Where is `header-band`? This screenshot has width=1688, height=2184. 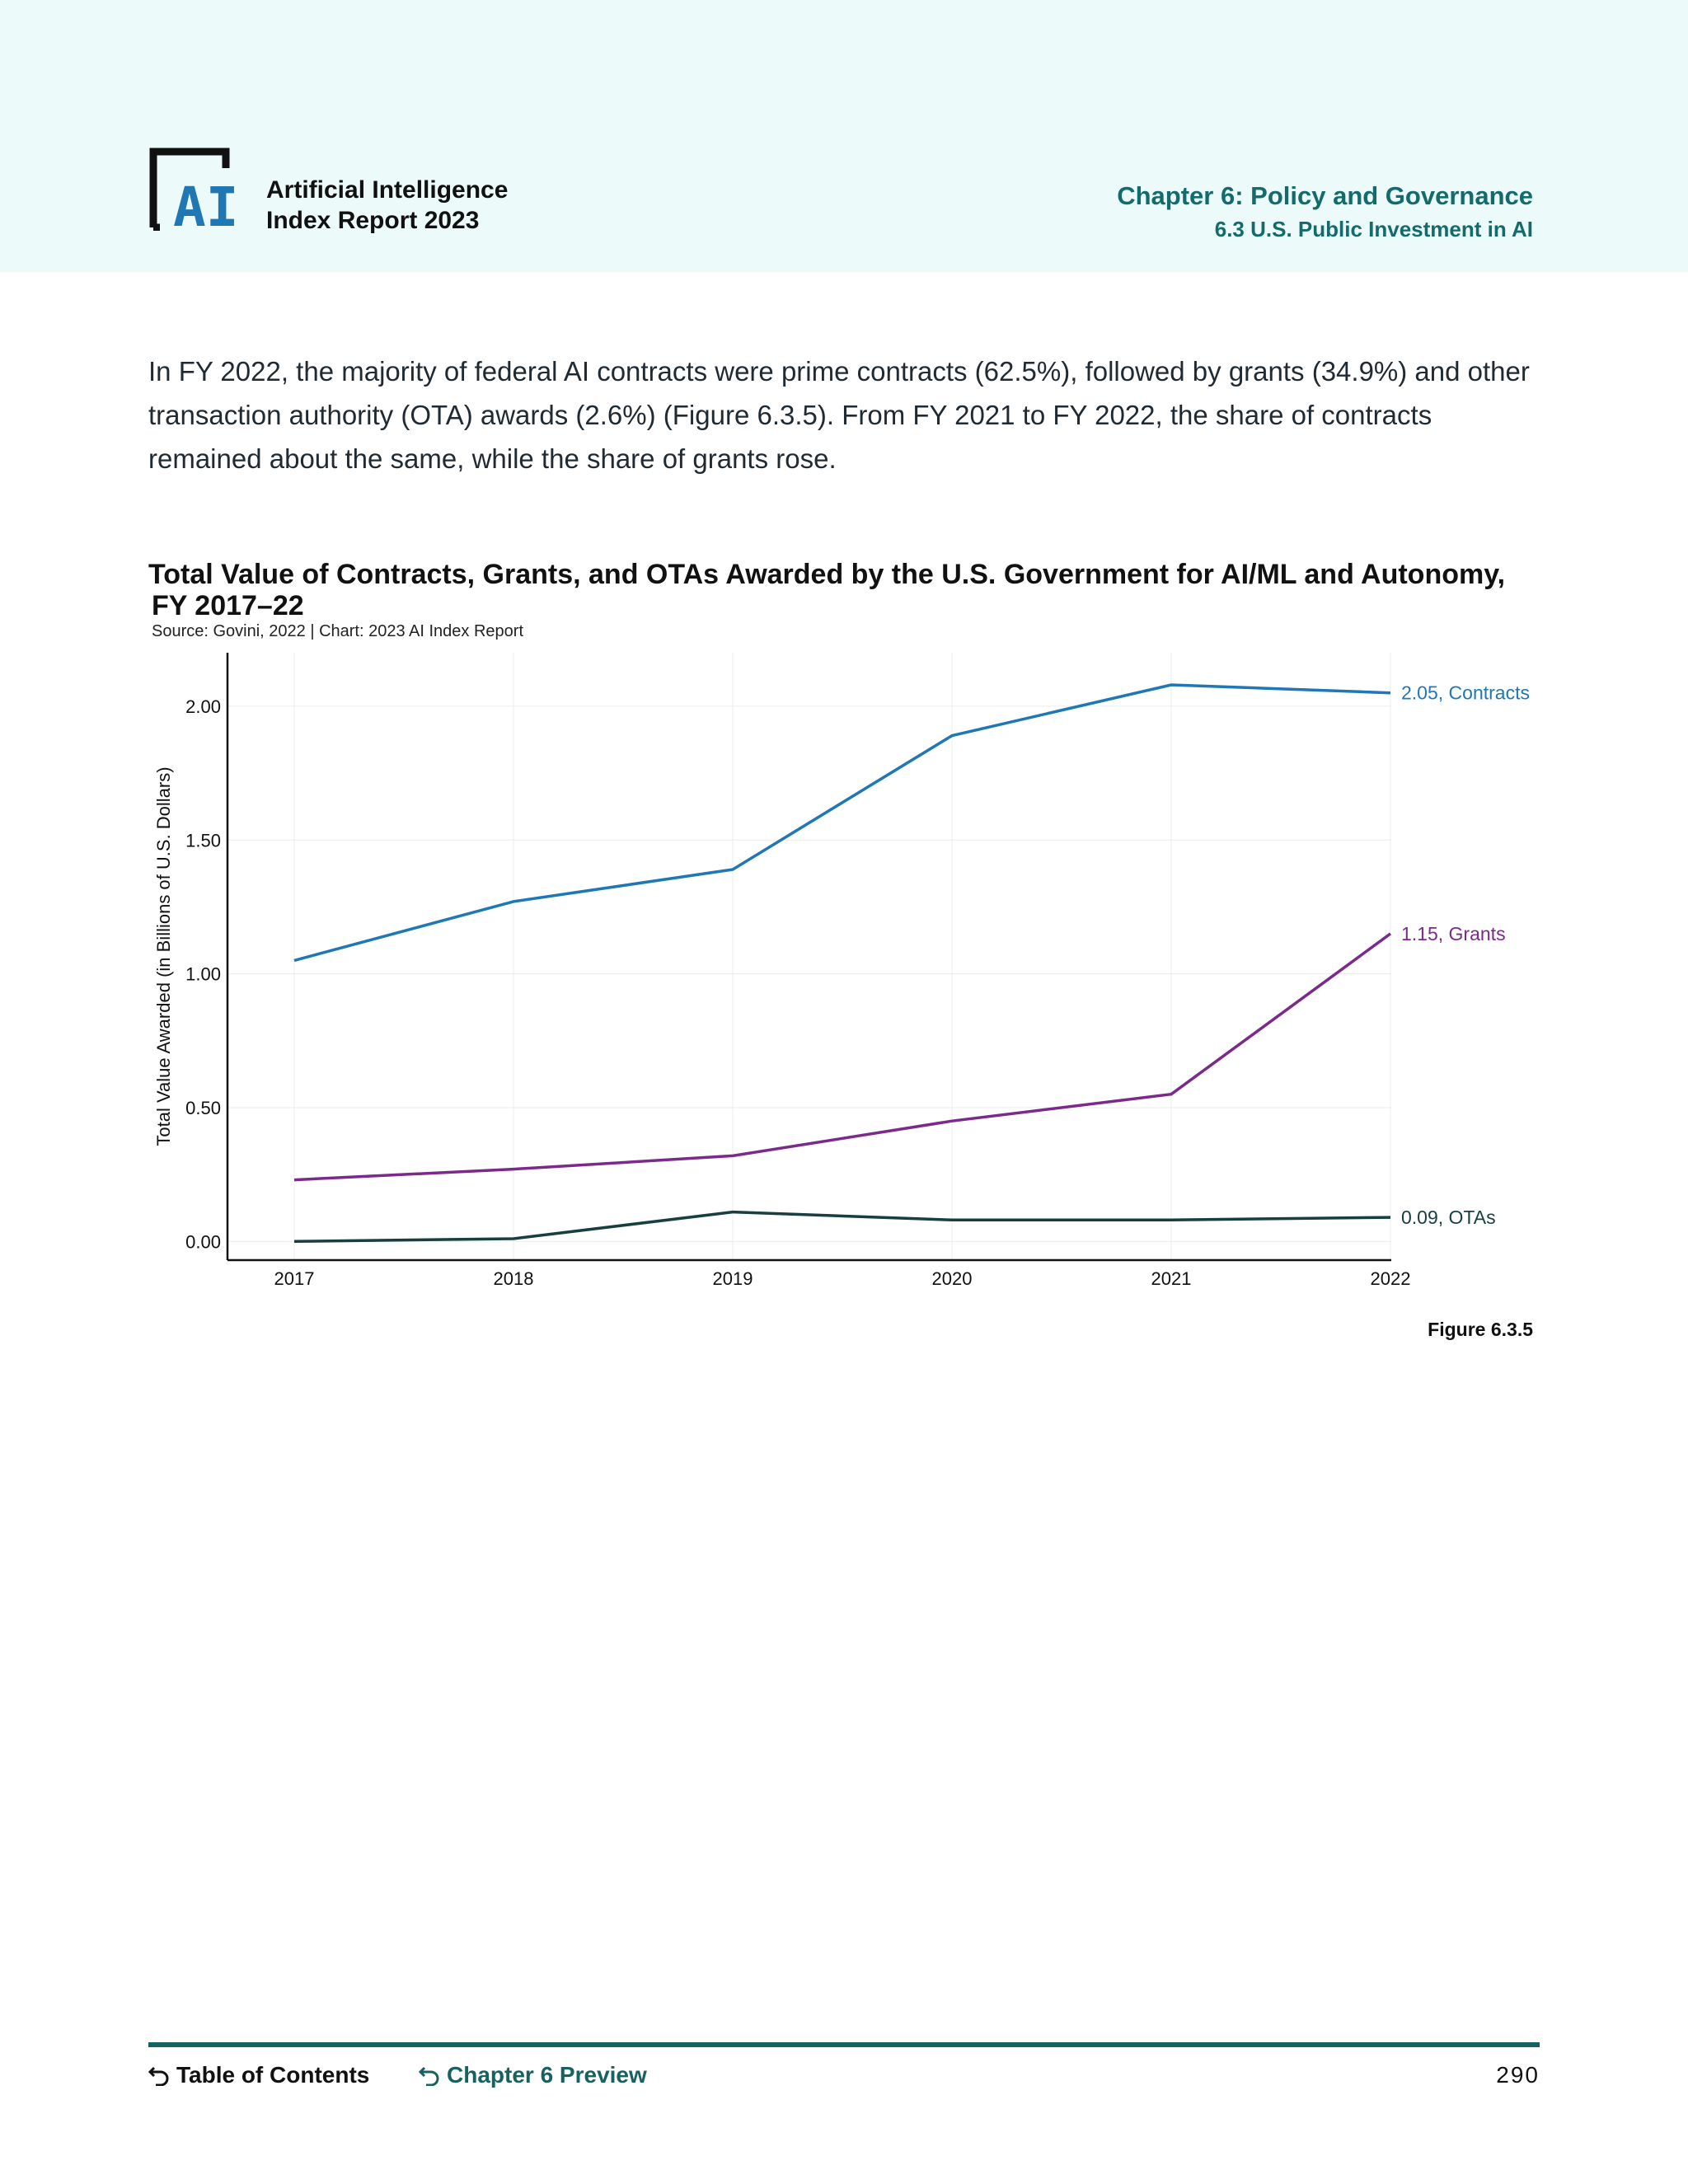 header-band is located at coordinates (844, 136).